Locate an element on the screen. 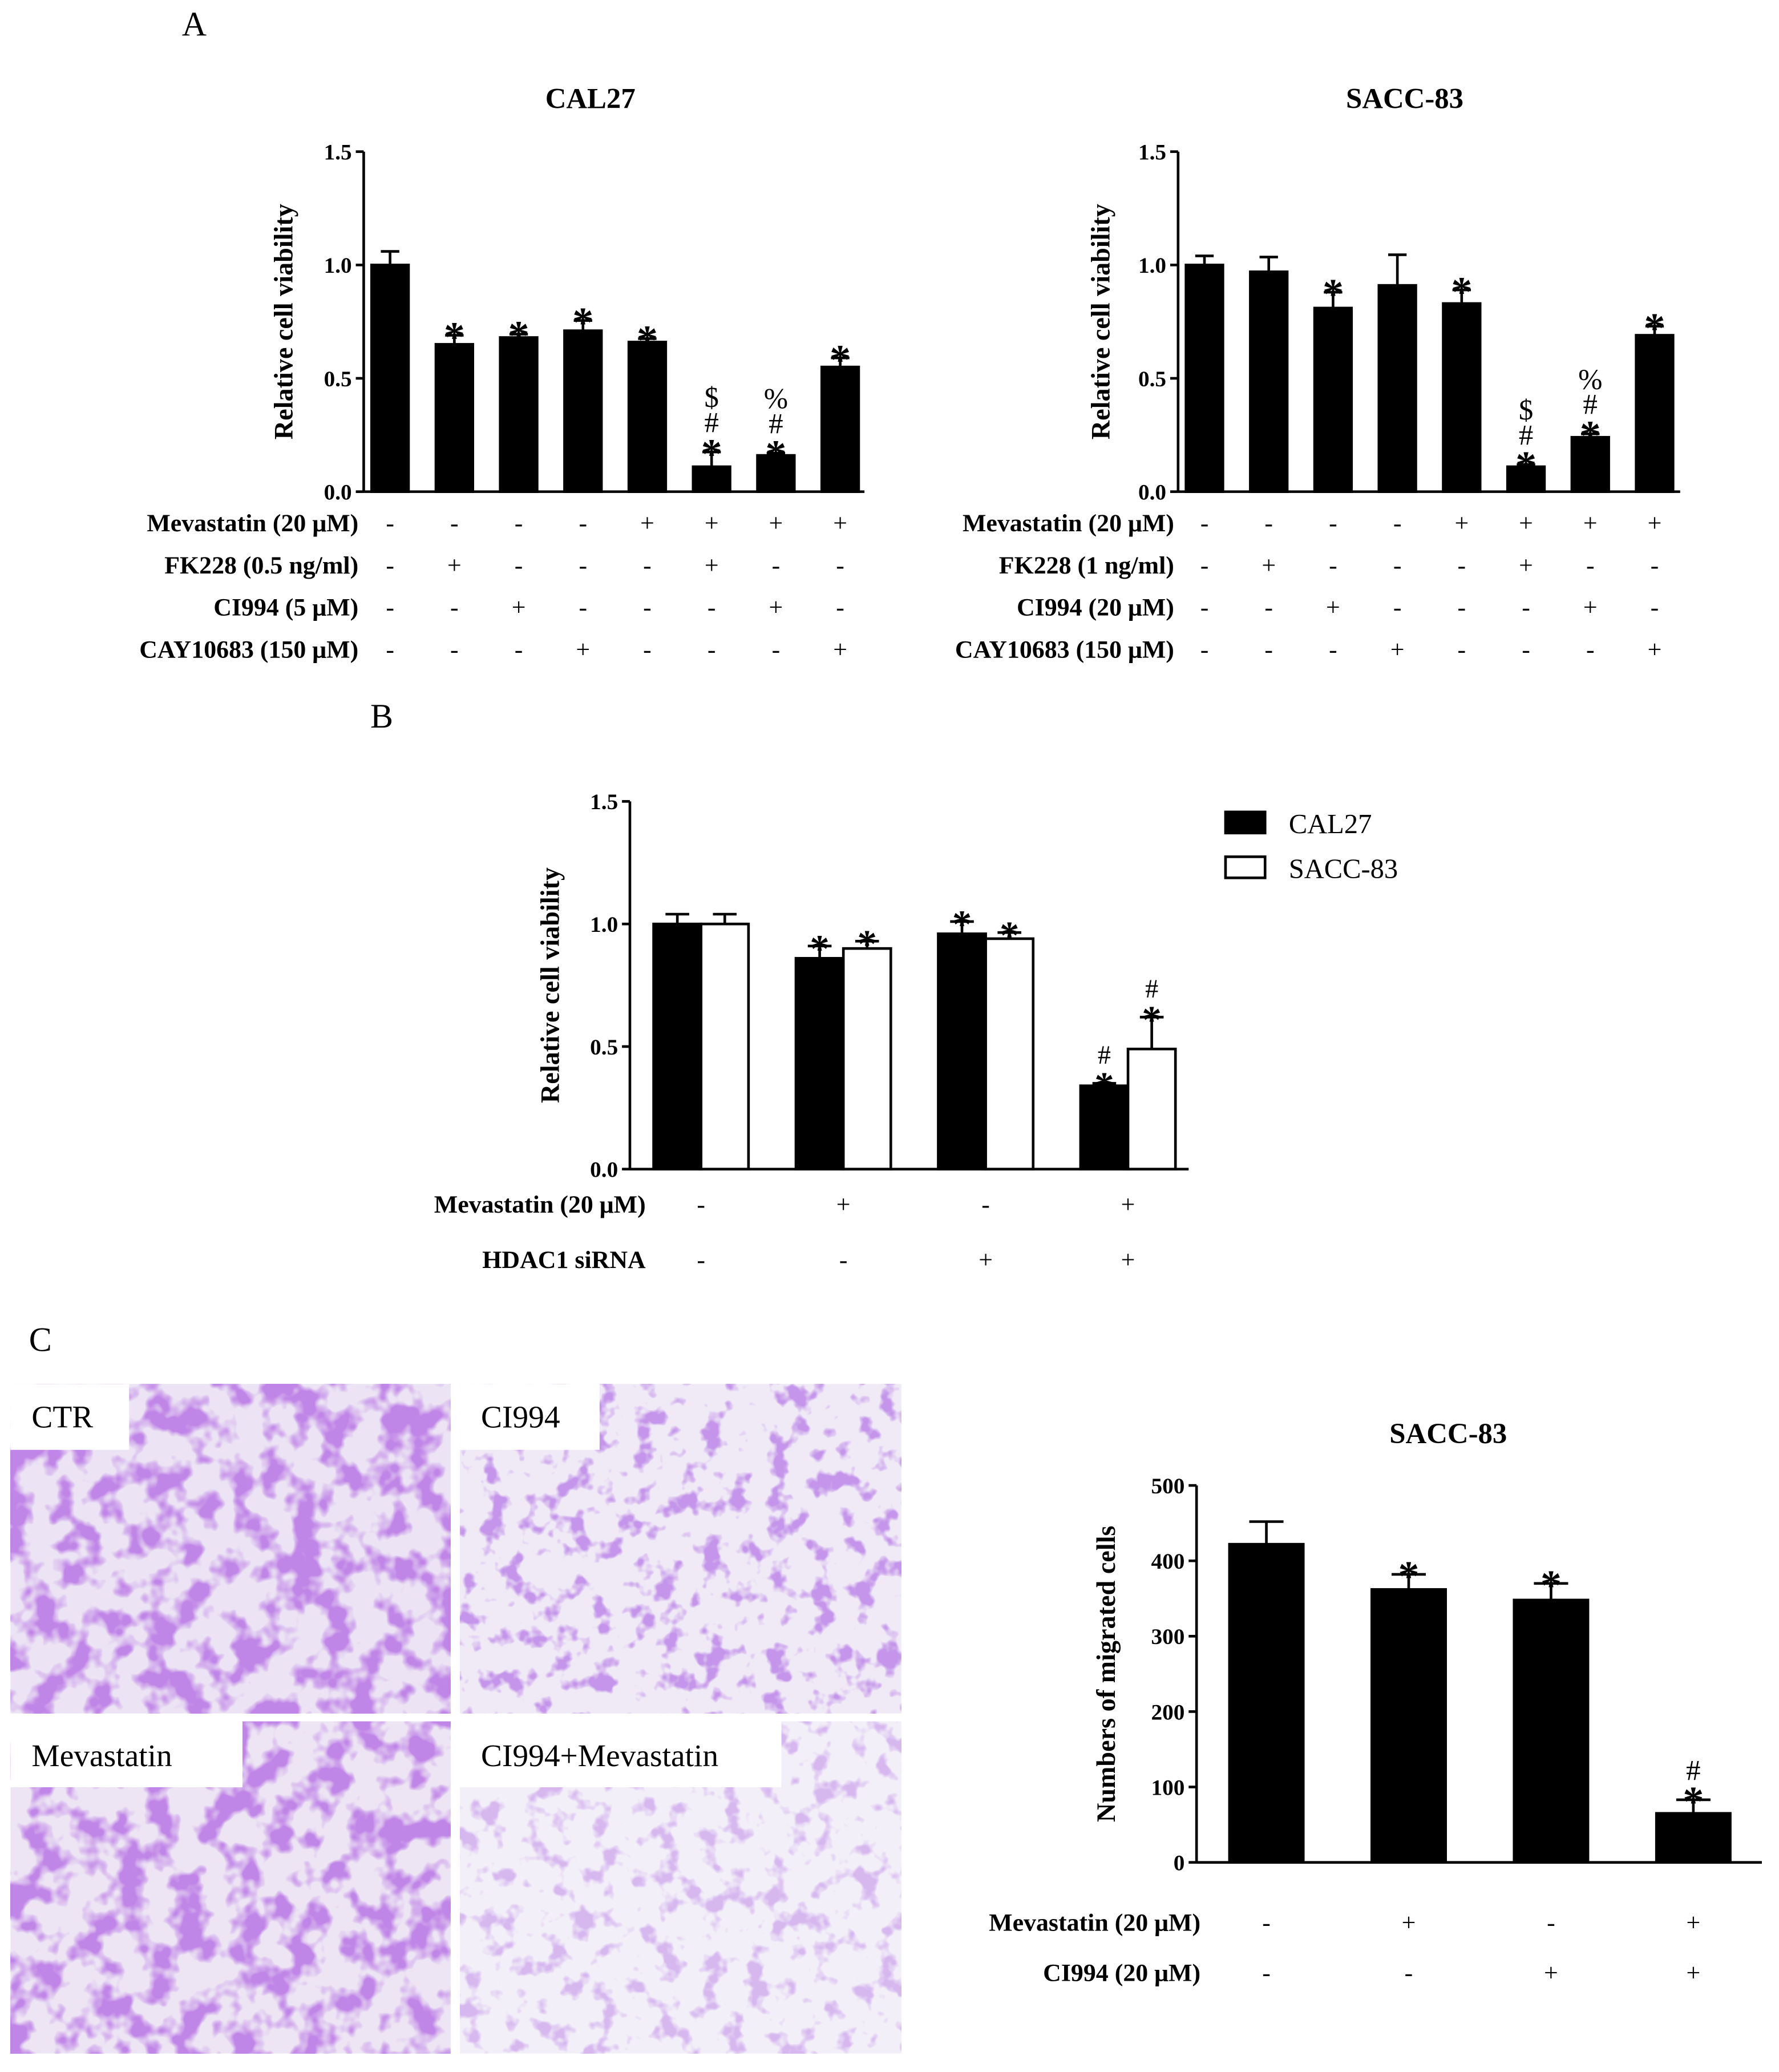  annotation-a2: $ is located at coordinates (1526, 410).